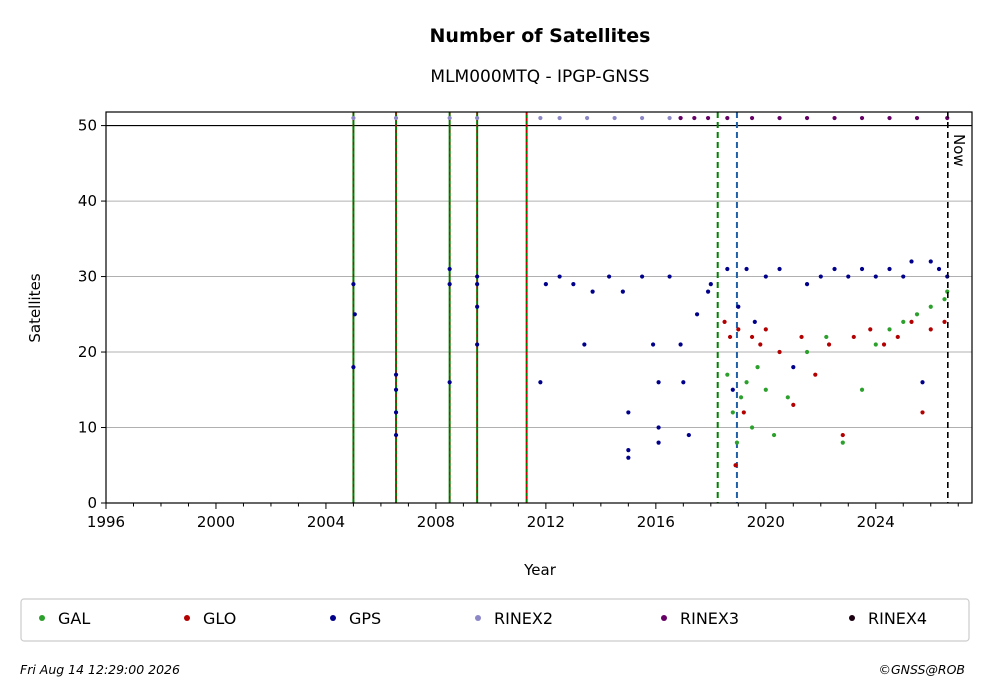 Image resolution: width=993 pixels, height=699 pixels. What do you see at coordinates (957, 307) in the screenshot?
I see `now-marker: Now` at bounding box center [957, 307].